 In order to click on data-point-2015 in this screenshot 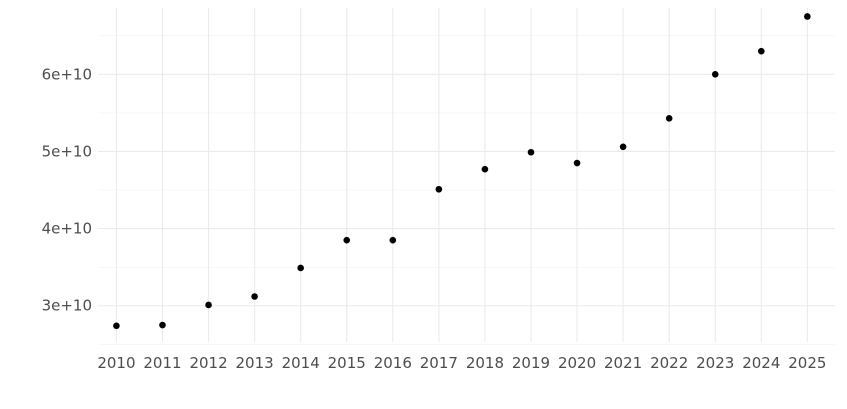, I will do `click(347, 240)`.